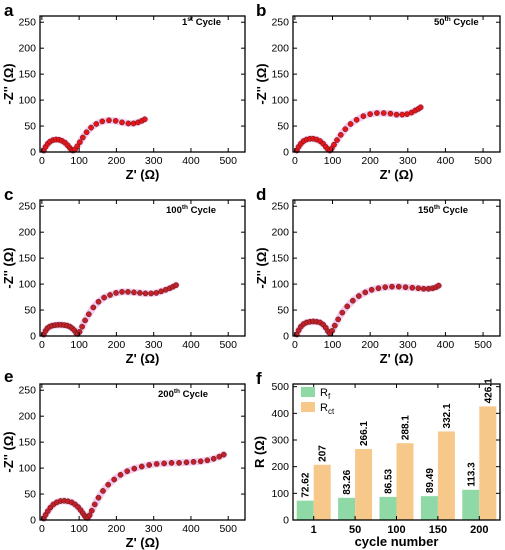  Describe the element at coordinates (408, 345) in the screenshot. I see `x-tick-label: 300` at that location.